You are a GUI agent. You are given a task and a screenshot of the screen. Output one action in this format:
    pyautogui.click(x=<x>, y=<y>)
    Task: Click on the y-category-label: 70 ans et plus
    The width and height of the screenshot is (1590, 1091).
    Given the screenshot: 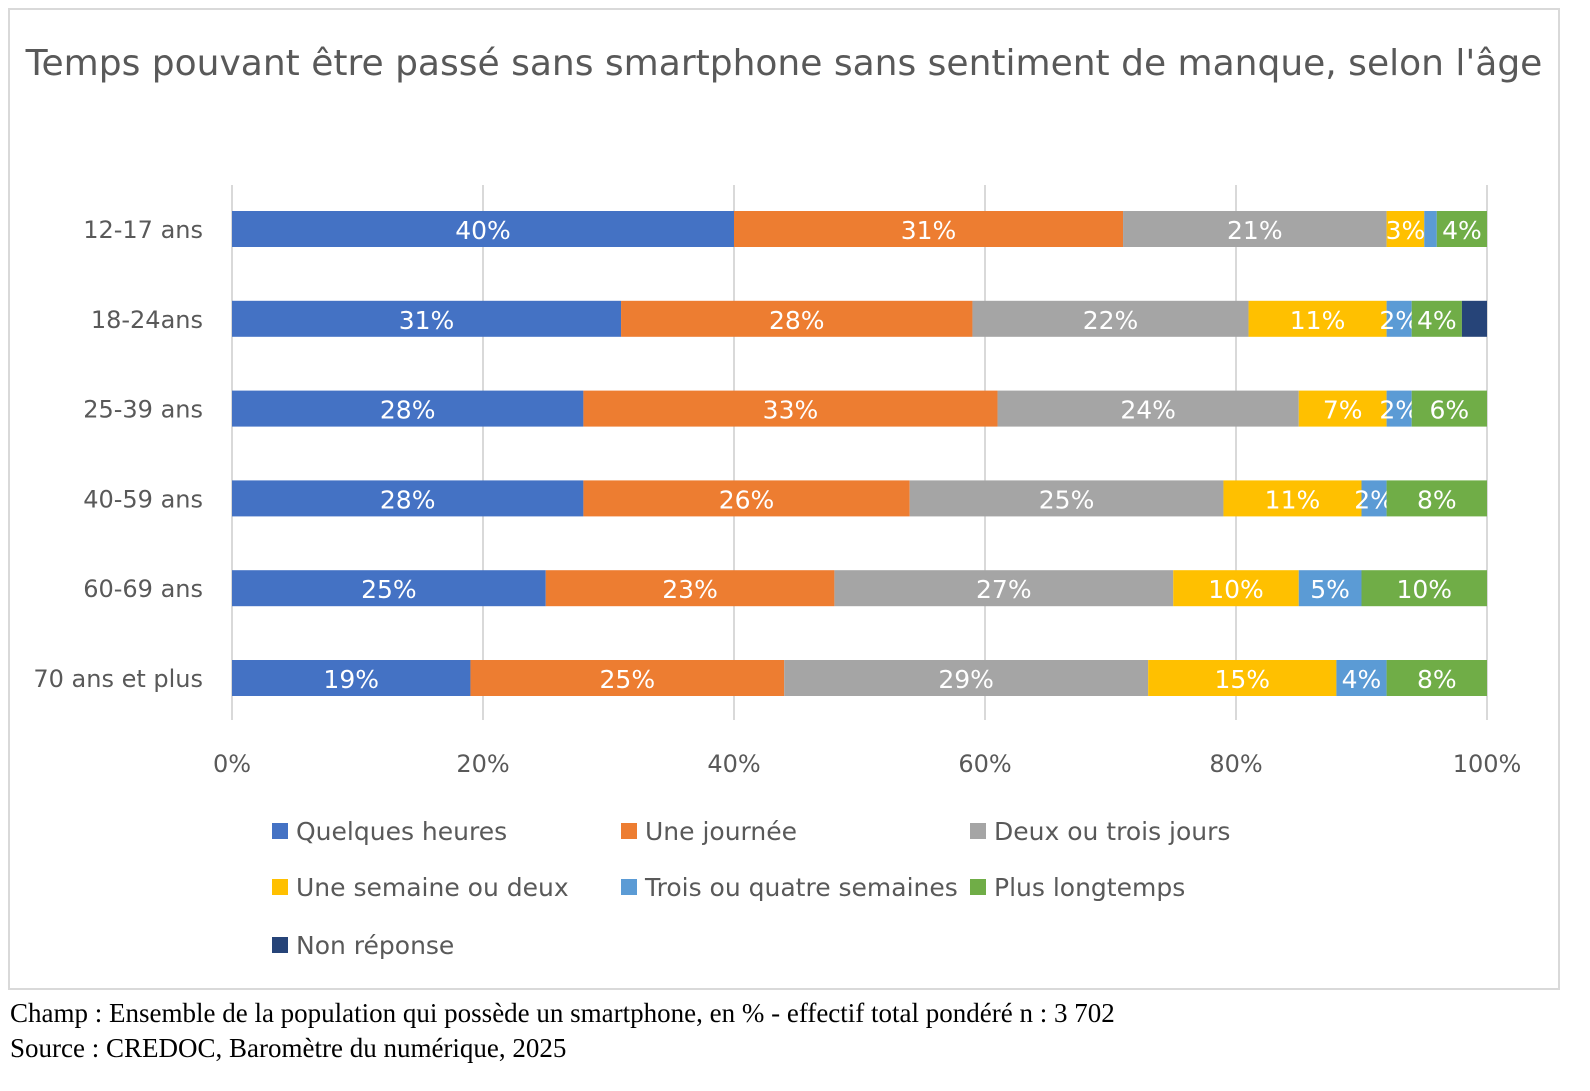 What is the action you would take?
    pyautogui.click(x=118, y=679)
    